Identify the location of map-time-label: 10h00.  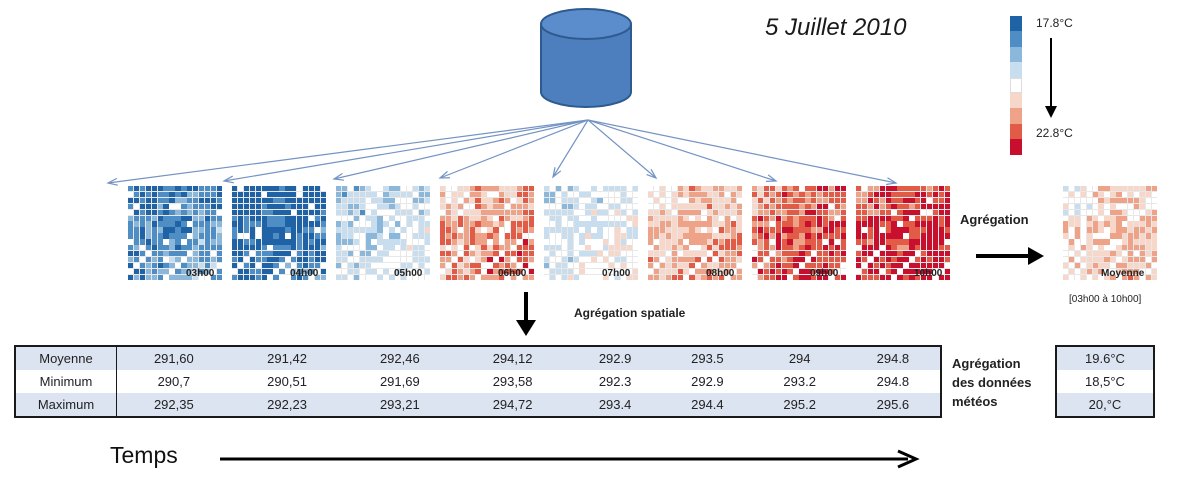
(928, 273).